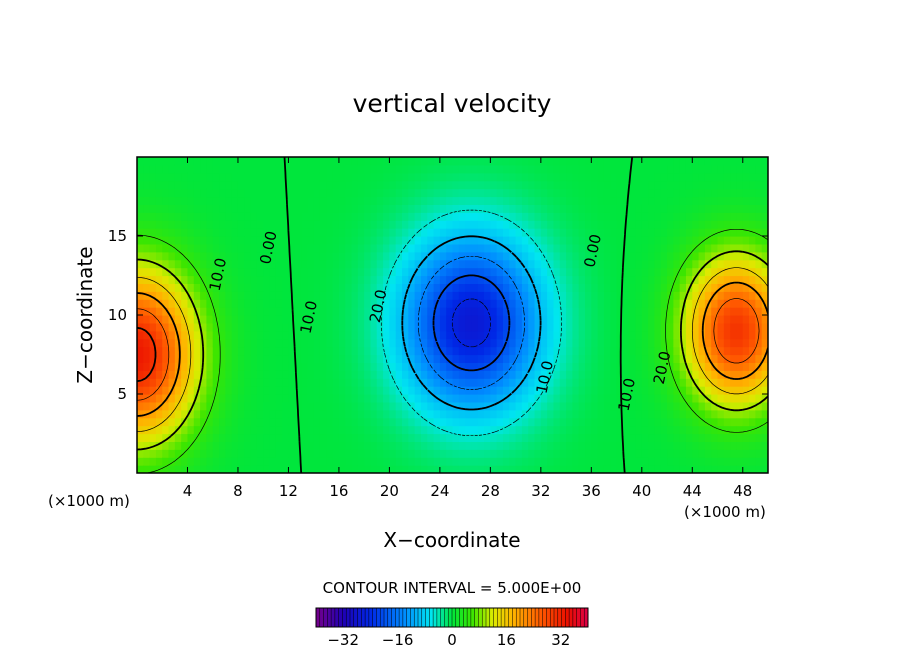  Describe the element at coordinates (471, 323) in the screenshot. I see `contour-line` at that location.